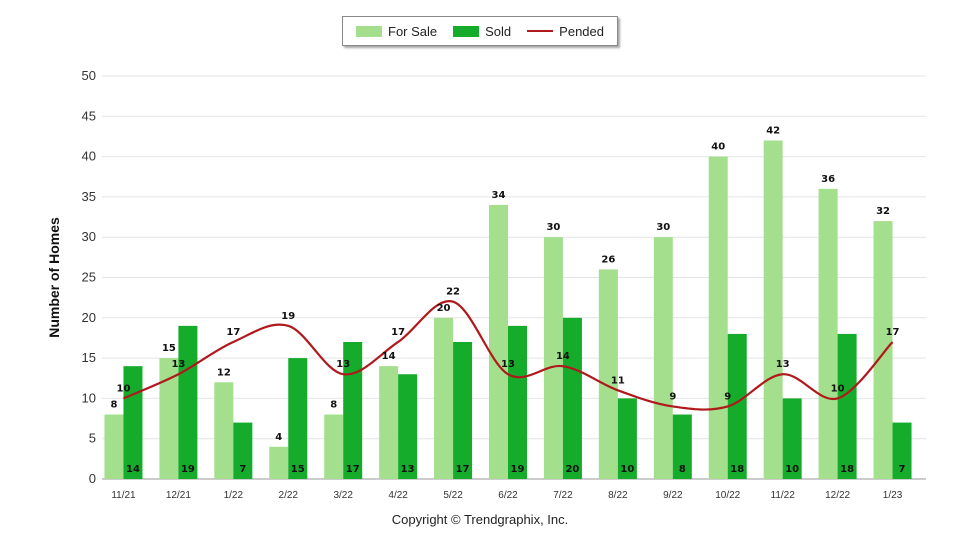 The height and width of the screenshot is (550, 960). I want to click on x-tick-label: 3/22, so click(343, 495).